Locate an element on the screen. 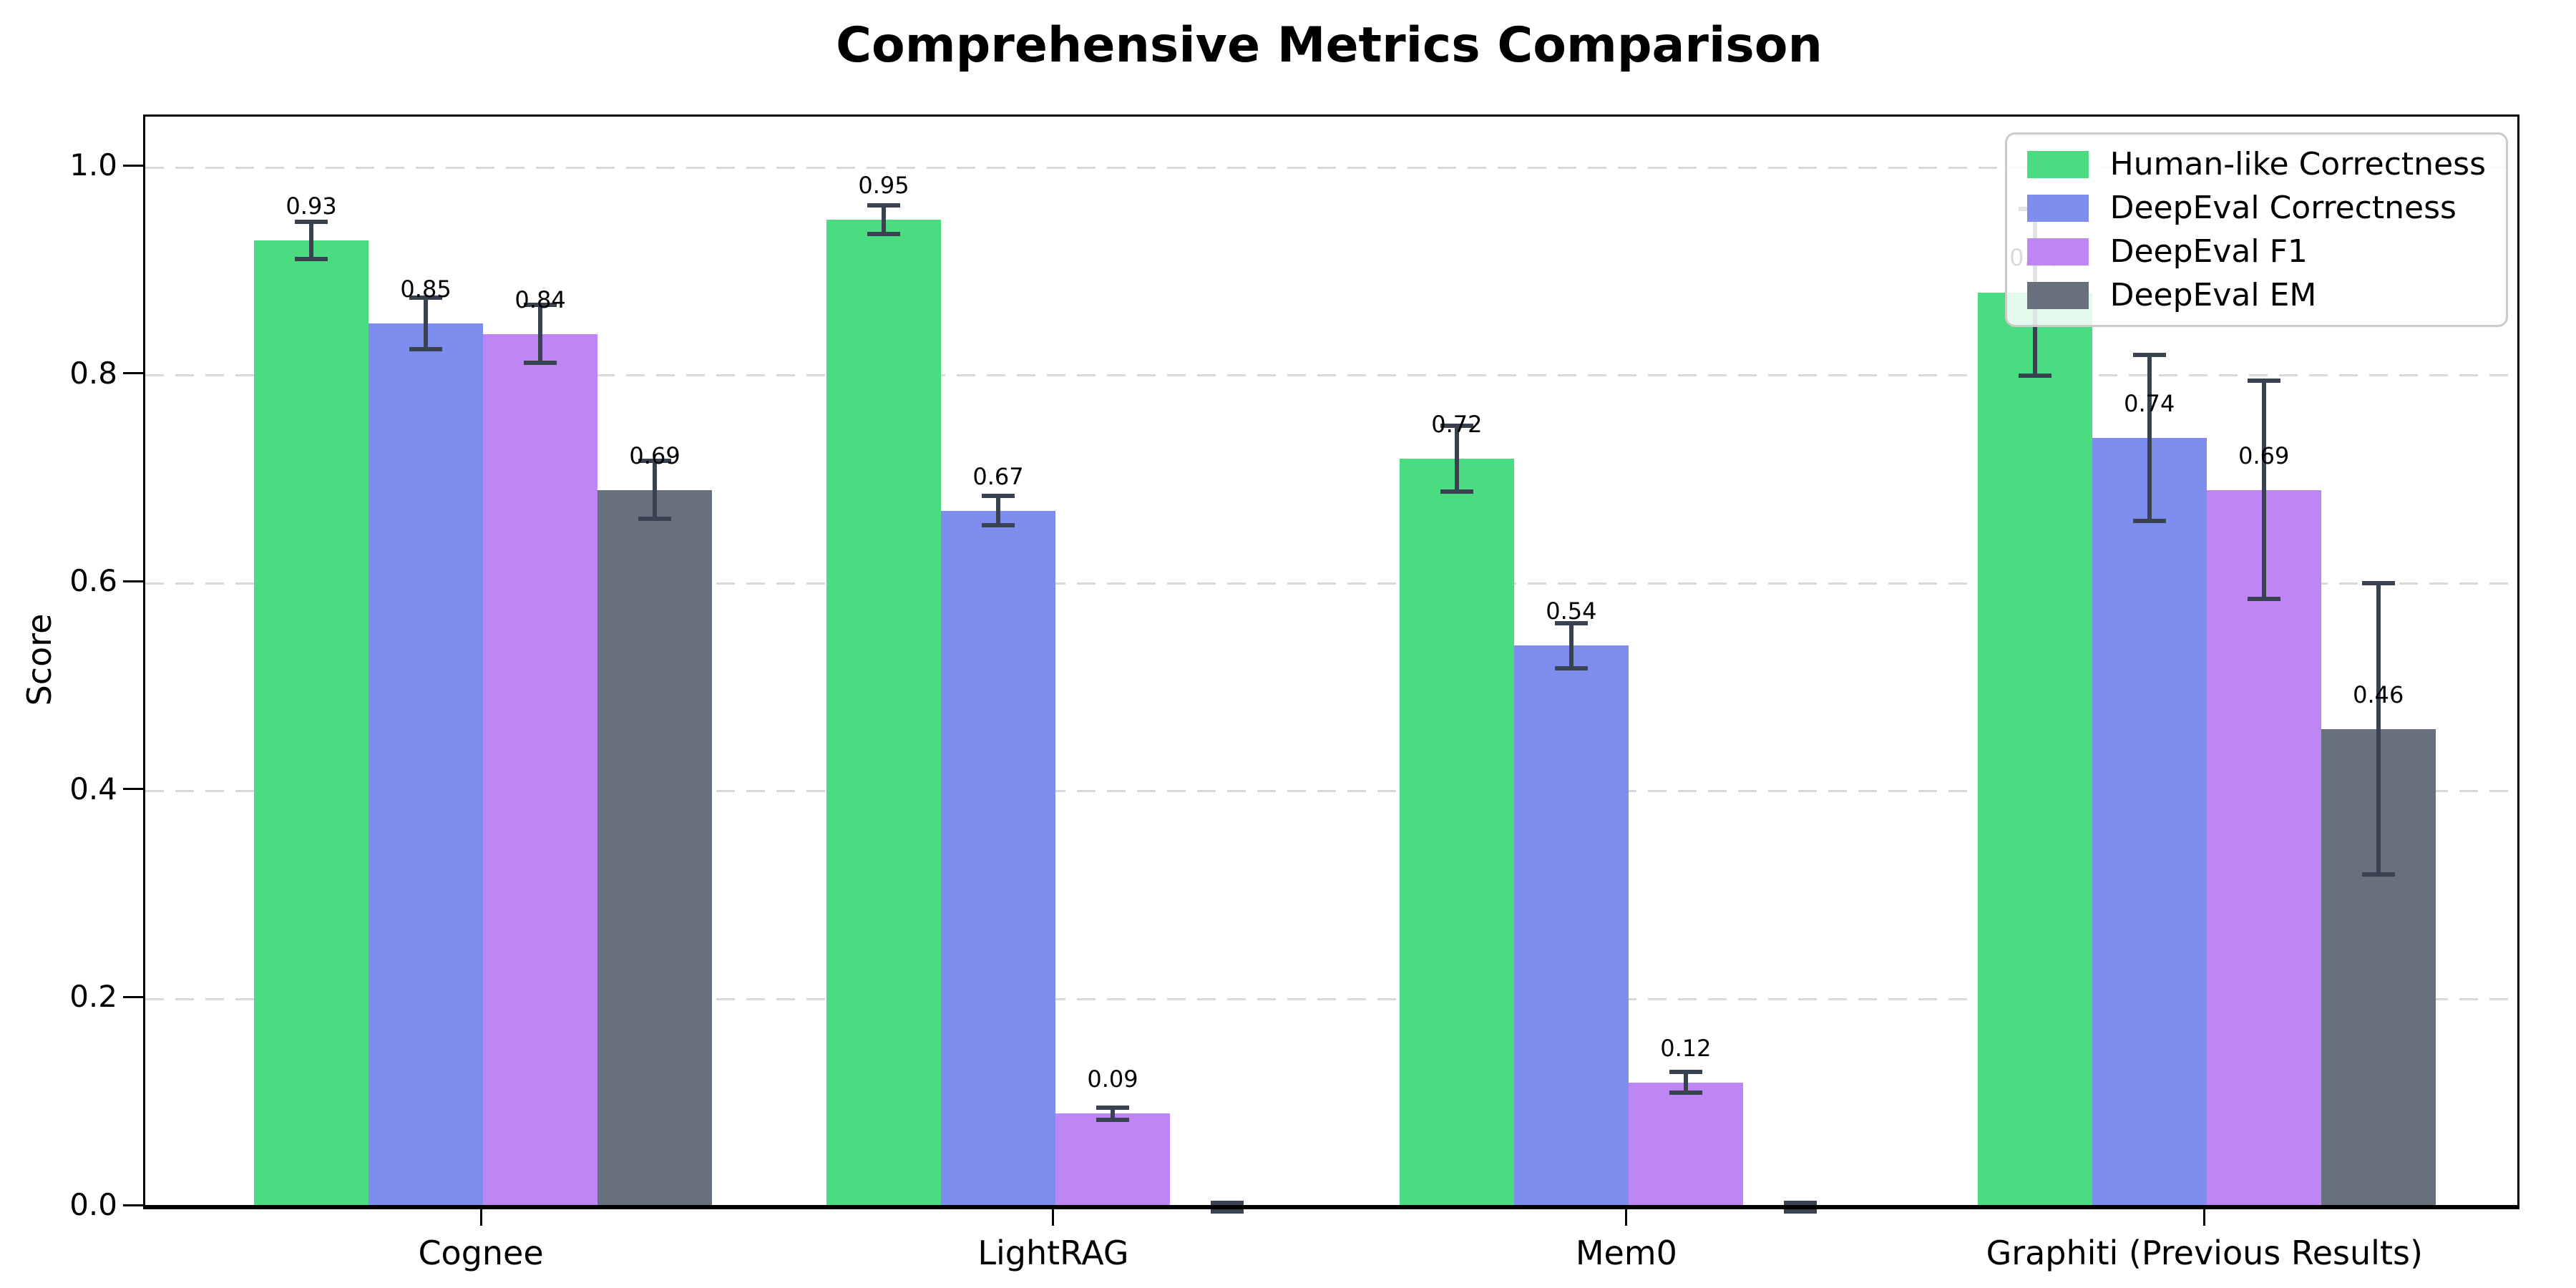 The height and width of the screenshot is (1288, 2576). x-tick-label: Graphiti (Previous Results) is located at coordinates (2204, 1253).